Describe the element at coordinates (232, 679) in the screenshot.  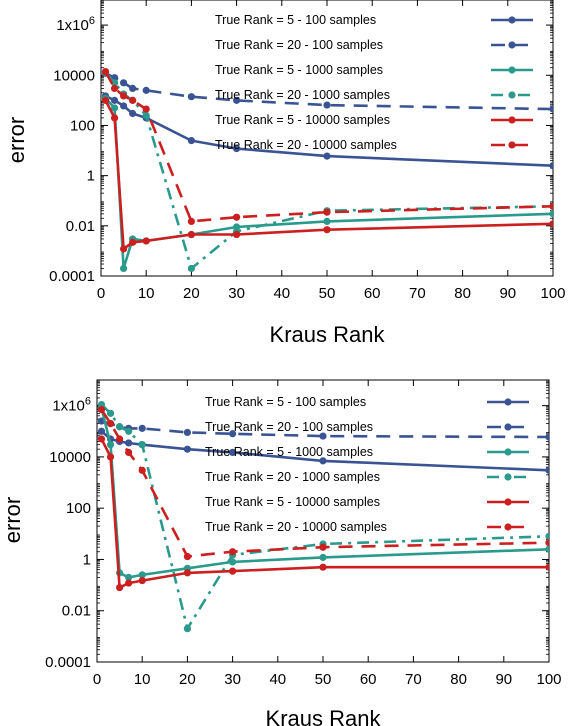
I see `x-tick-label: 30` at that location.